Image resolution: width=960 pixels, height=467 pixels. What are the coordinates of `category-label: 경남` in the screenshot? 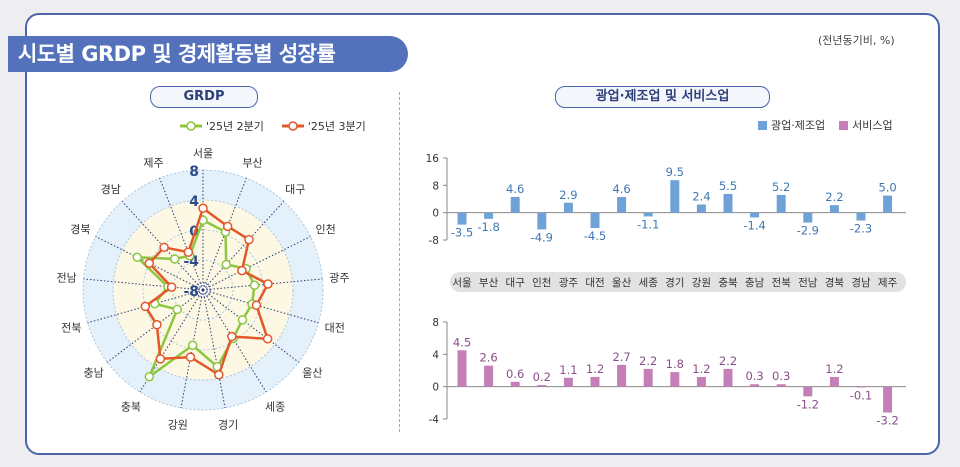 It's located at (861, 282).